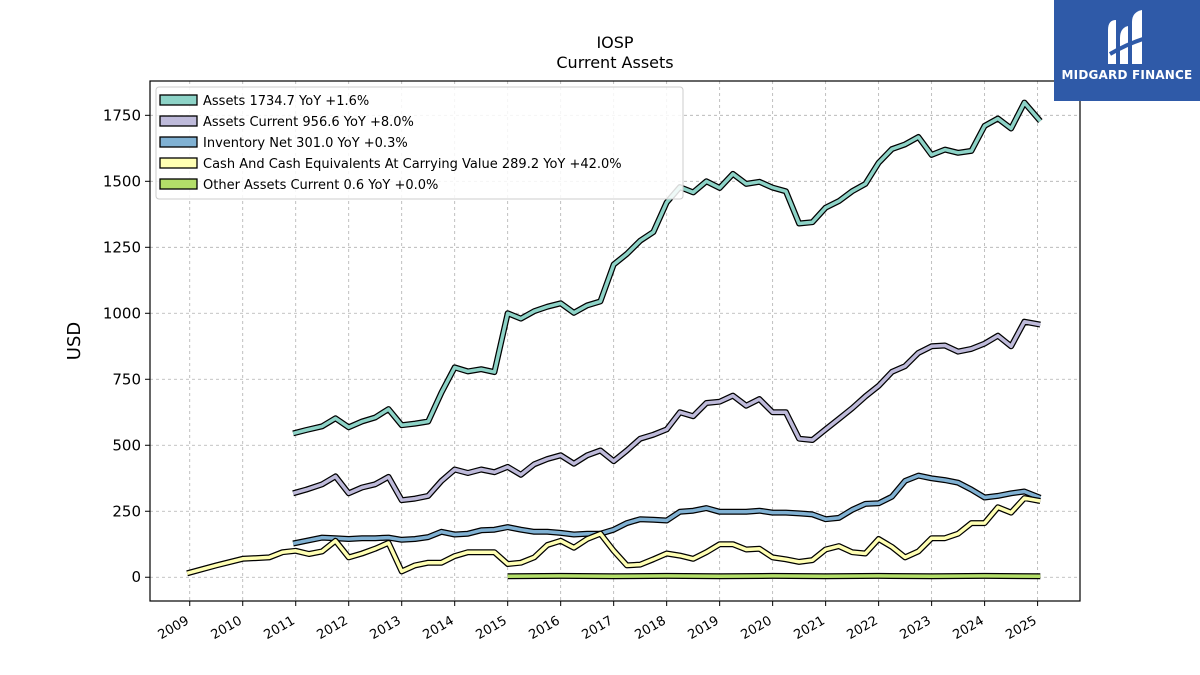 The width and height of the screenshot is (1200, 675). Describe the element at coordinates (286, 101) in the screenshot. I see `legend-label: Assets 1734.7 YoY +1.6%` at that location.